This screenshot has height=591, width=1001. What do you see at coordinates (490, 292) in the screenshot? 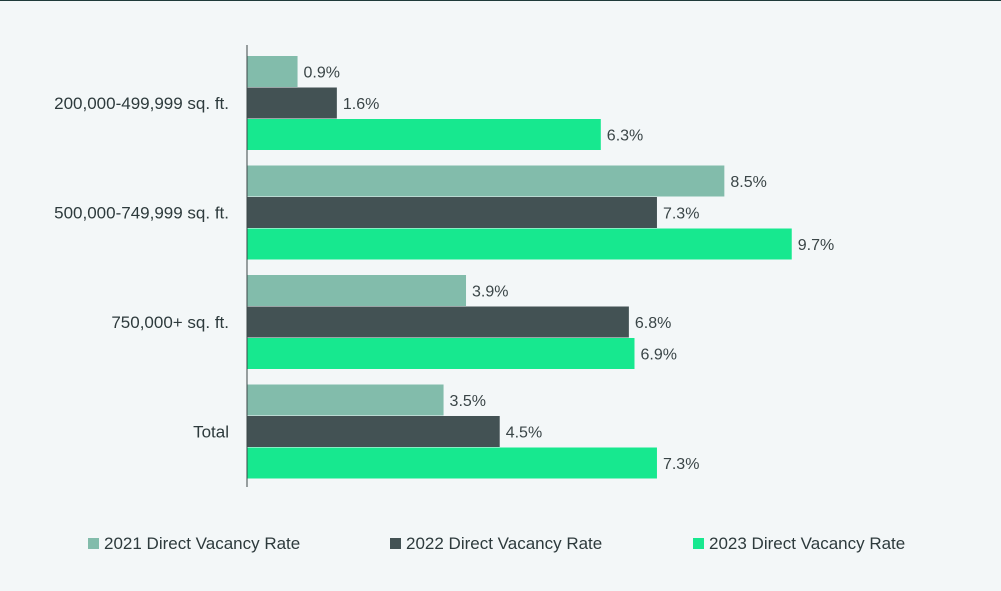
I see `data-label-1-3: 3.9%` at bounding box center [490, 292].